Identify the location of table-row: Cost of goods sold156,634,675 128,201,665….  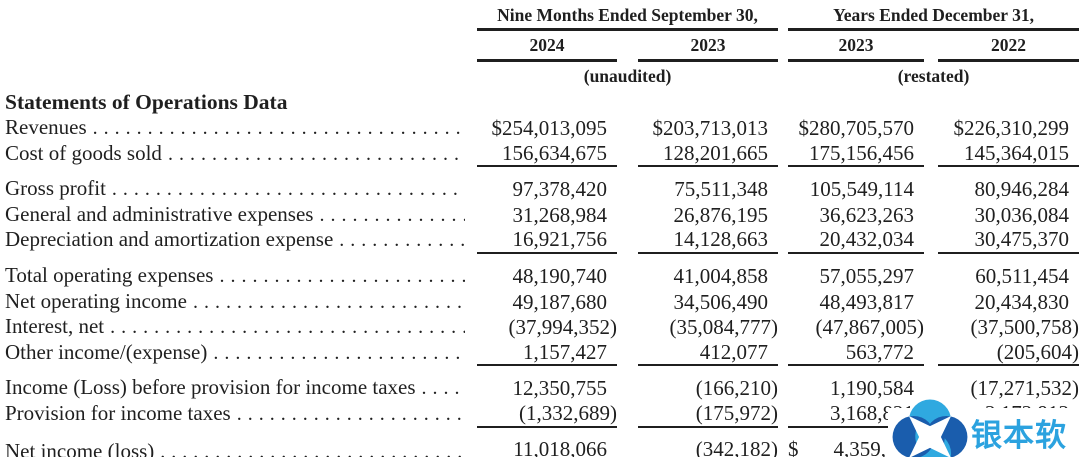
(540, 154).